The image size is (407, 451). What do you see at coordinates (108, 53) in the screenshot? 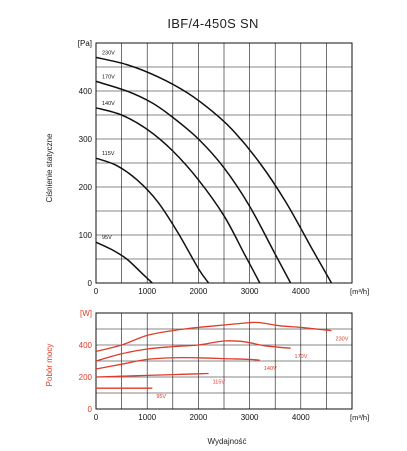
I see `pressure-series-label-230v: 230V` at bounding box center [108, 53].